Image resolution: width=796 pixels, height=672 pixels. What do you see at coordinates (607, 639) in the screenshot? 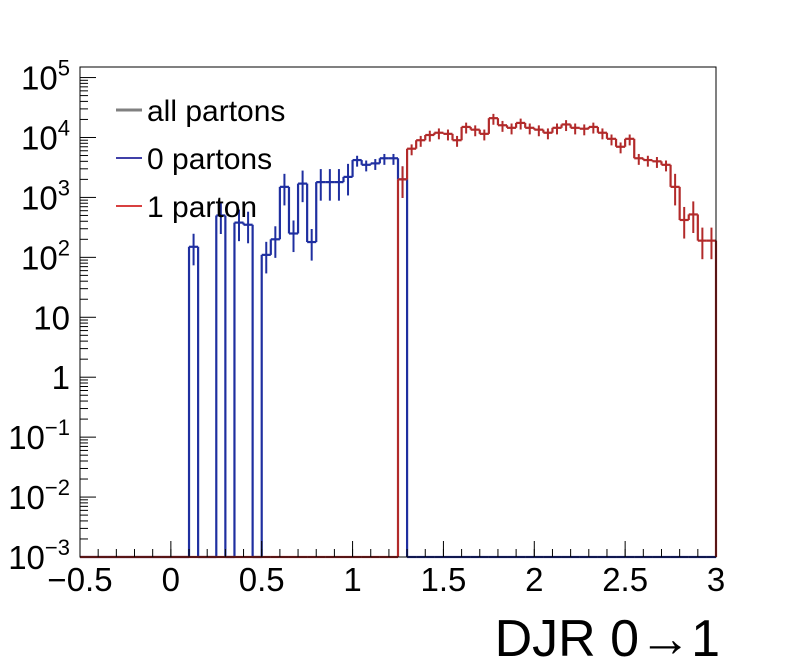
I see `x-axis-title: DJR 0→1` at bounding box center [607, 639].